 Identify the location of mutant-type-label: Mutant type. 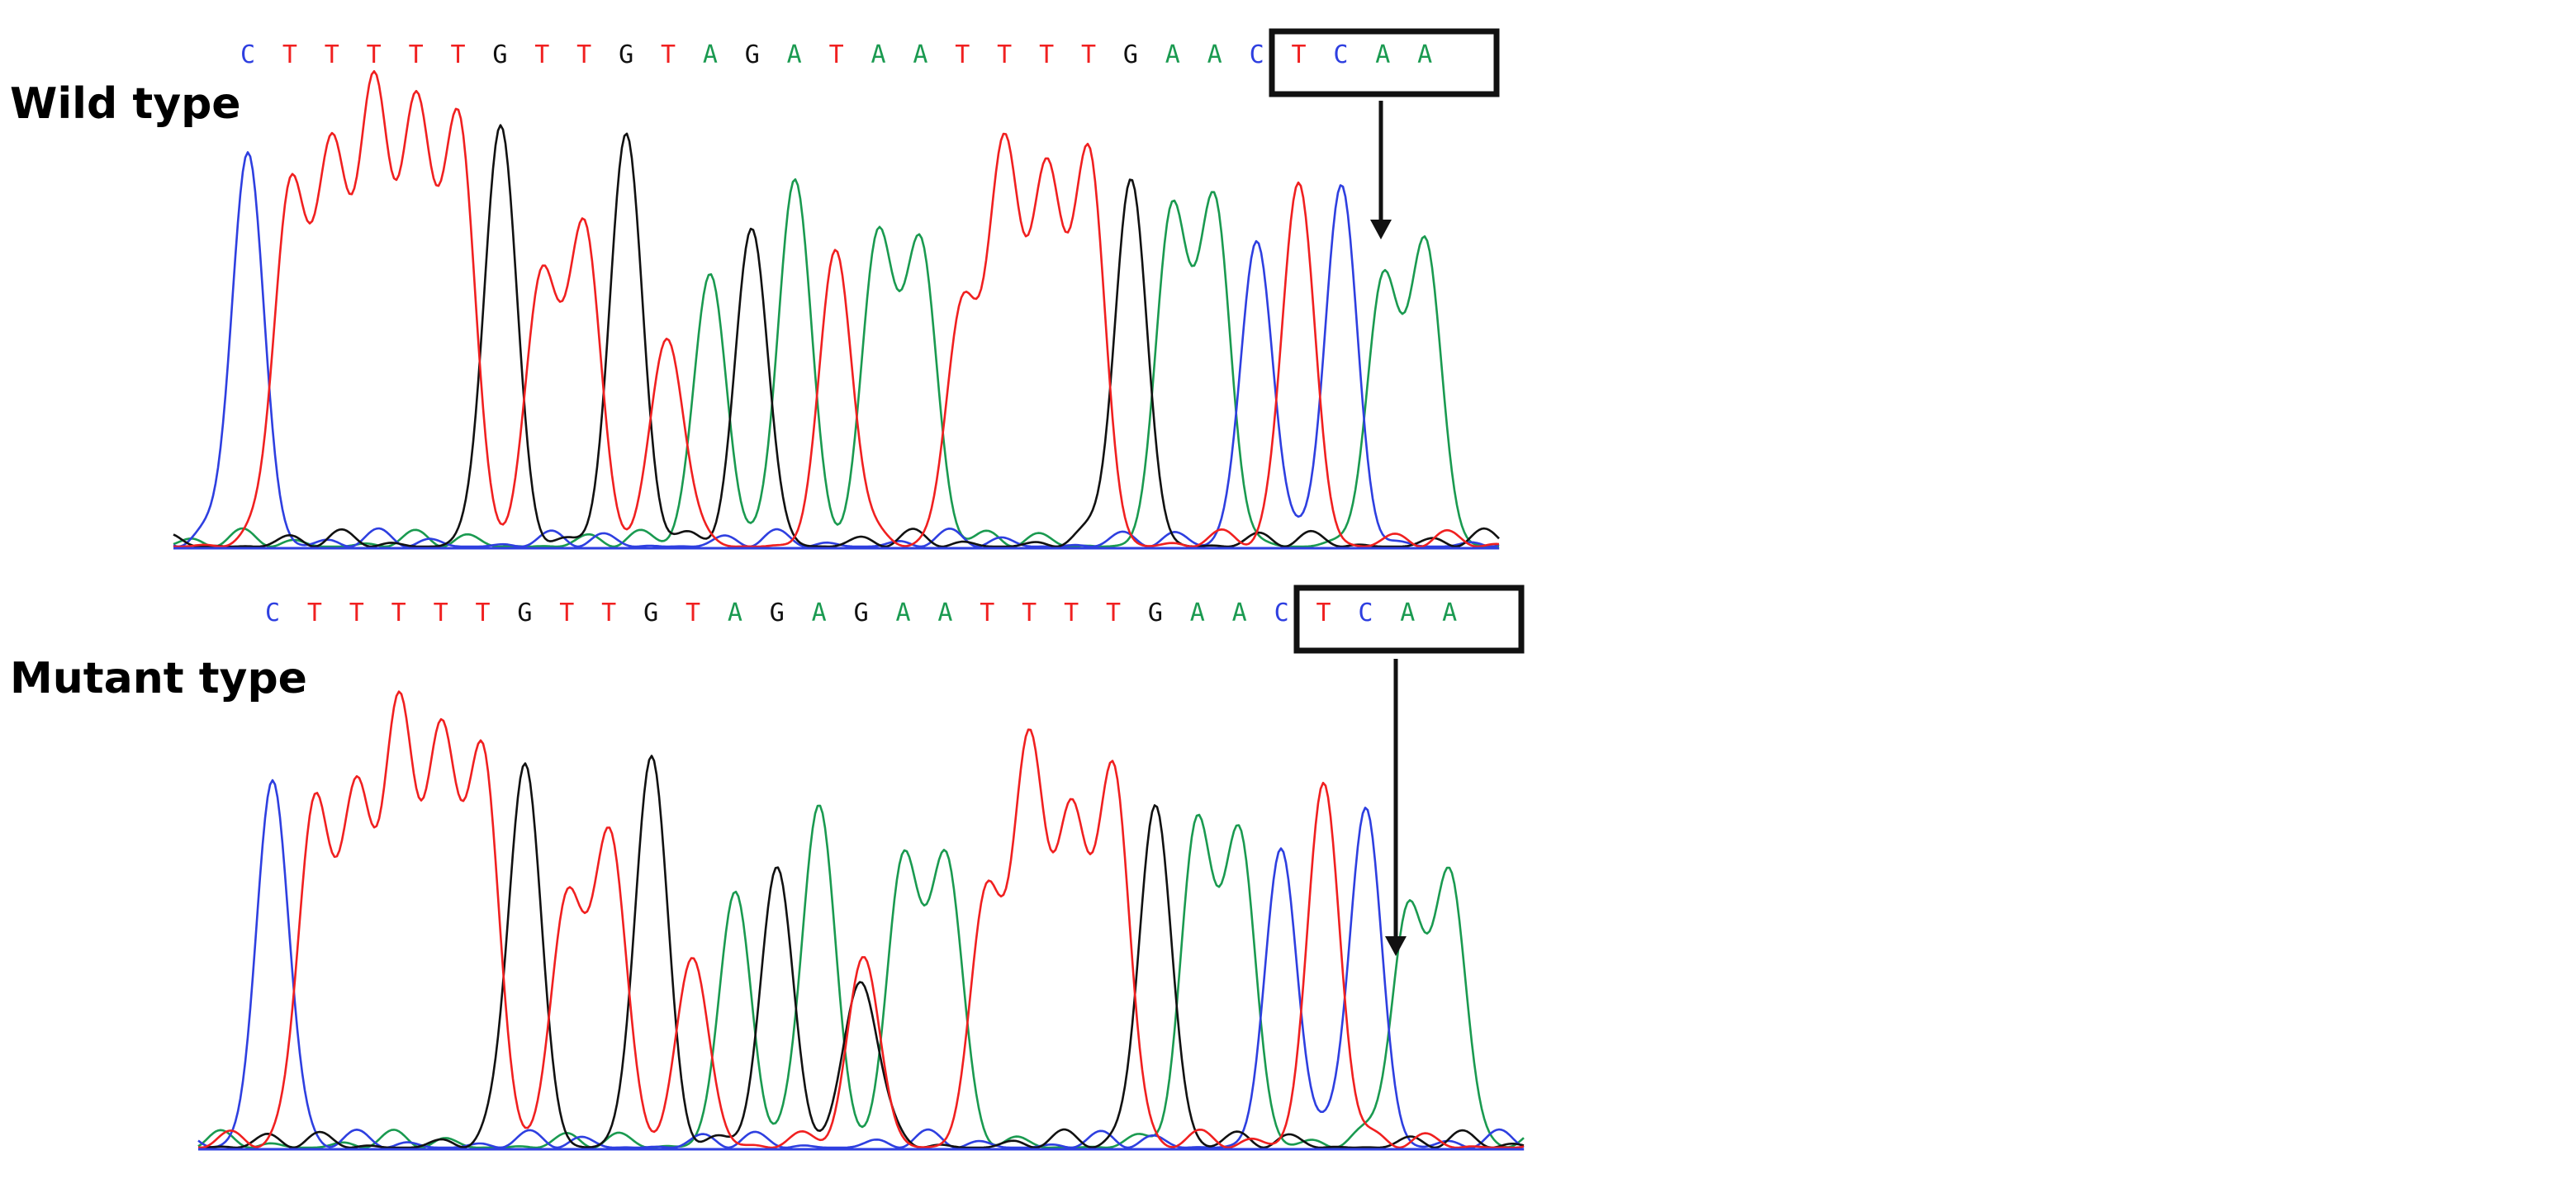
(158, 678).